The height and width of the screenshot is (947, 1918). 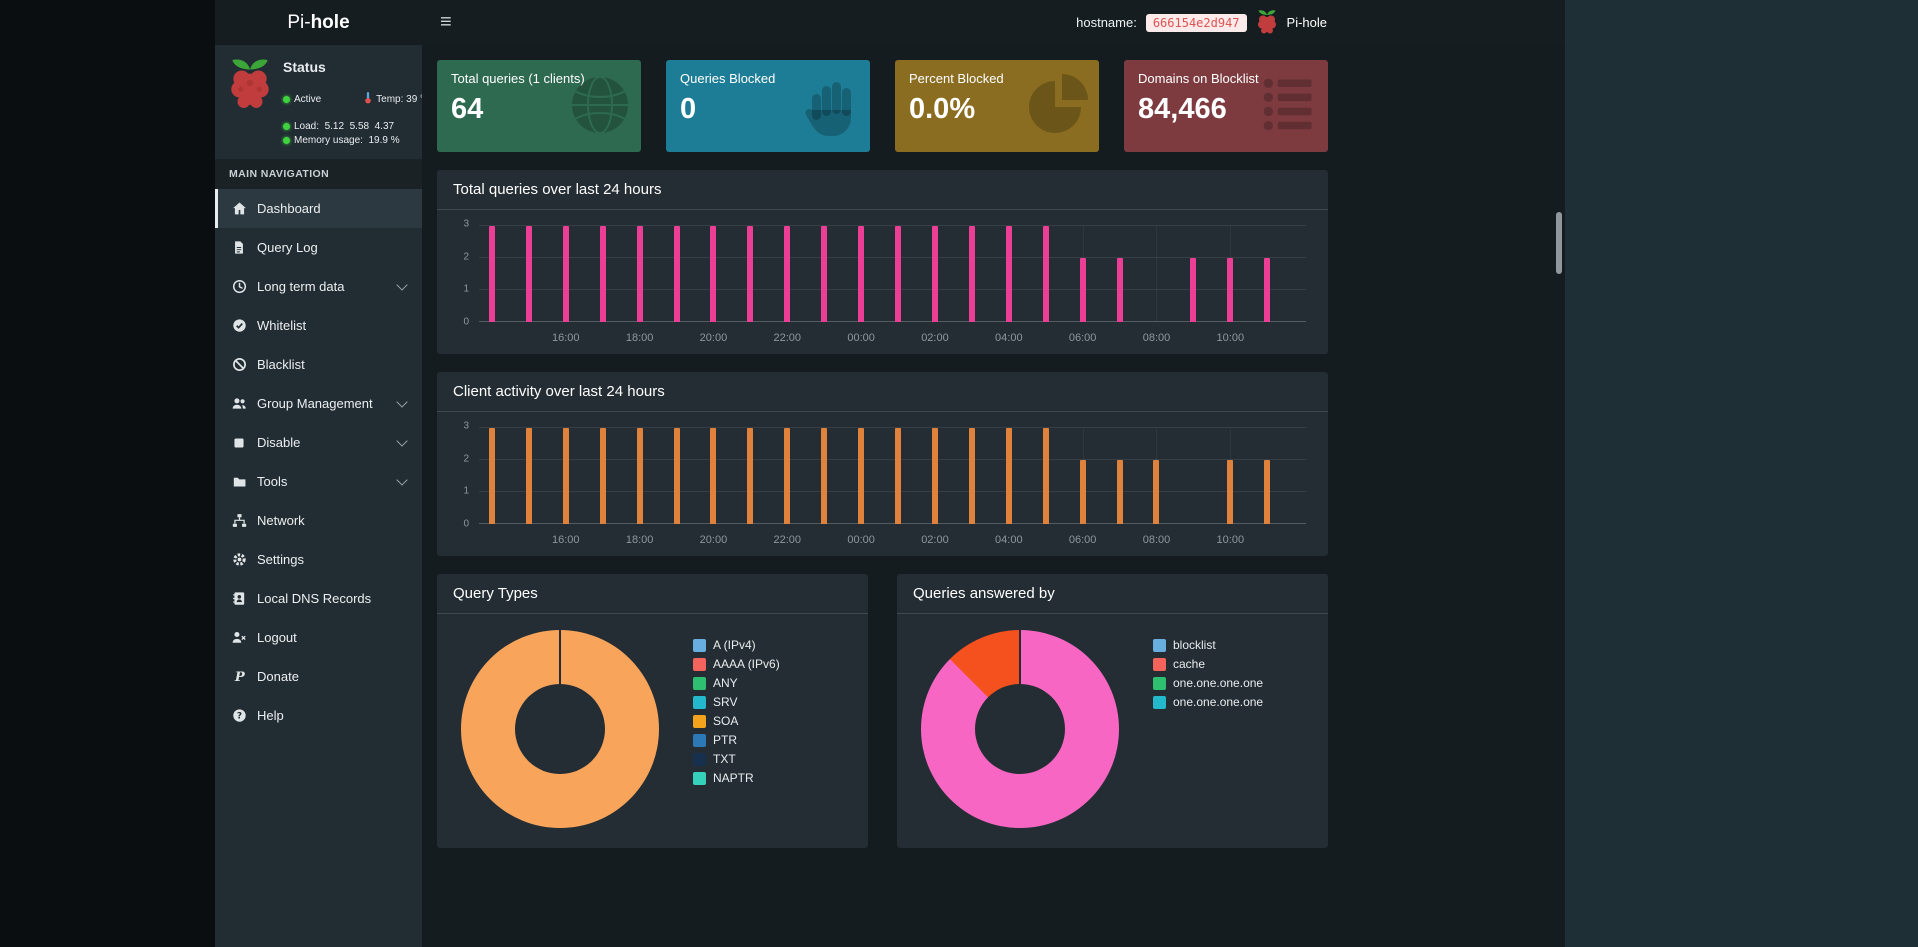 I want to click on hand-icon, so click(x=829, y=107).